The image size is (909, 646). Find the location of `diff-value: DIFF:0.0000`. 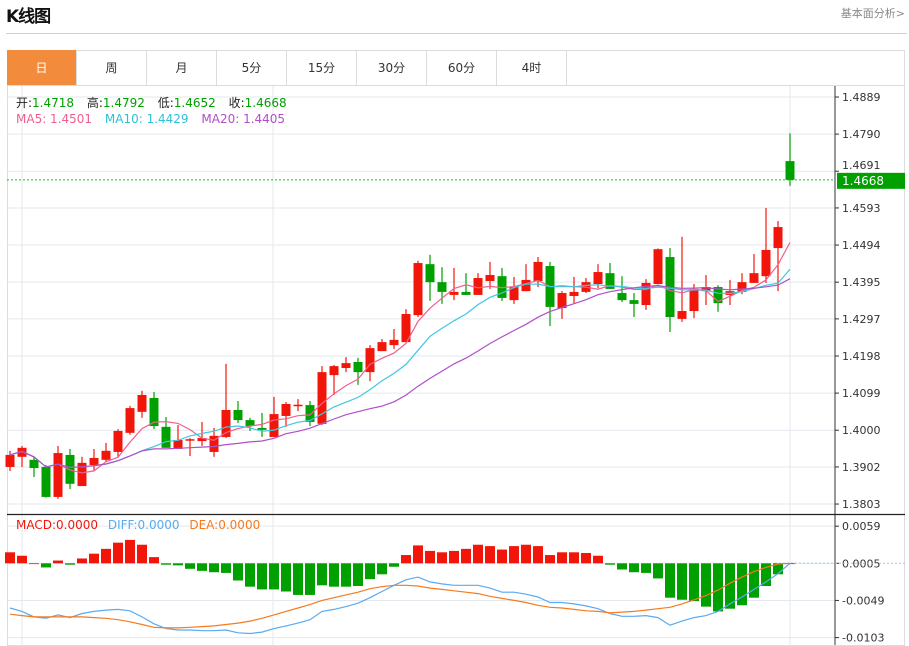

diff-value: DIFF:0.0000 is located at coordinates (143, 525).